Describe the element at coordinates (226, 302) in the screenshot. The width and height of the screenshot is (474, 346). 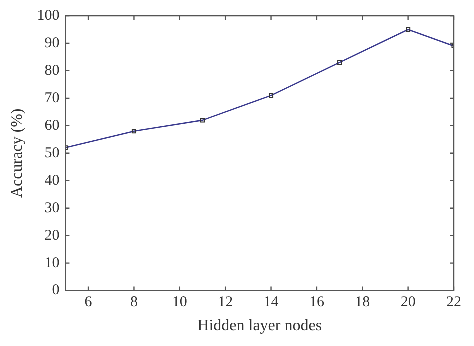
I see `x-tick-label: 12` at that location.